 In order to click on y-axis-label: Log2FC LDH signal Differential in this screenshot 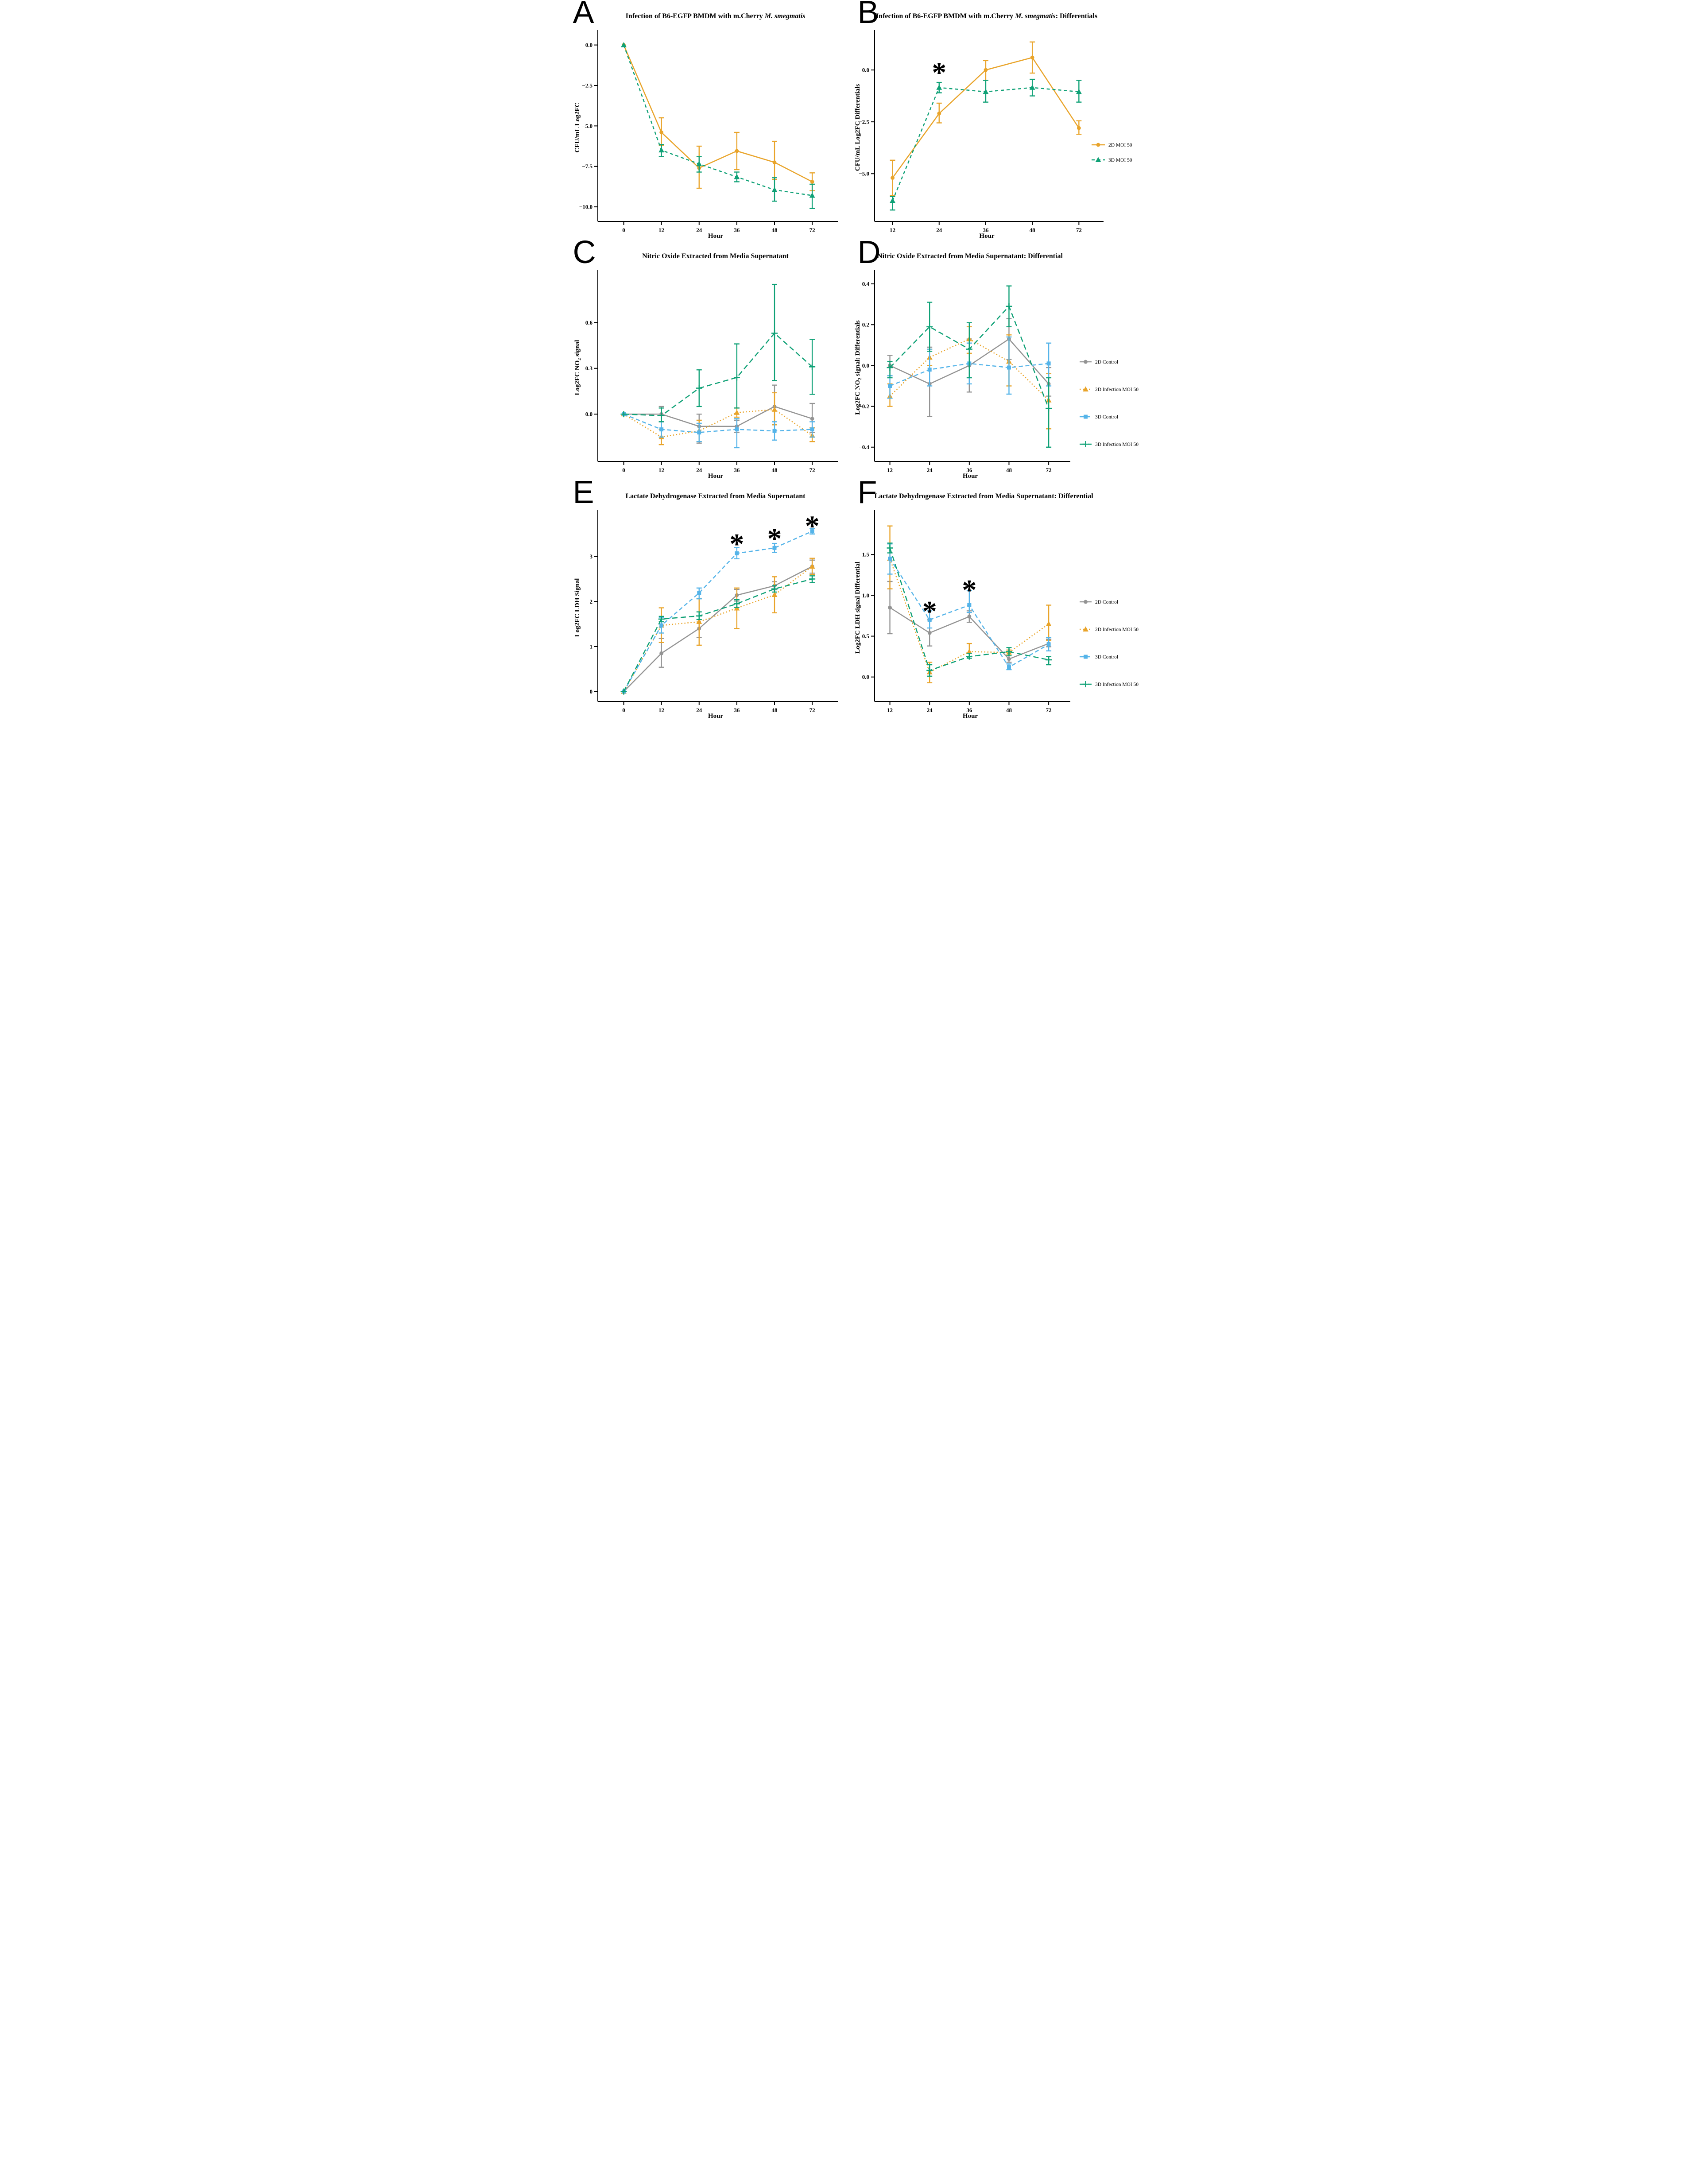, I will do `click(857, 608)`.